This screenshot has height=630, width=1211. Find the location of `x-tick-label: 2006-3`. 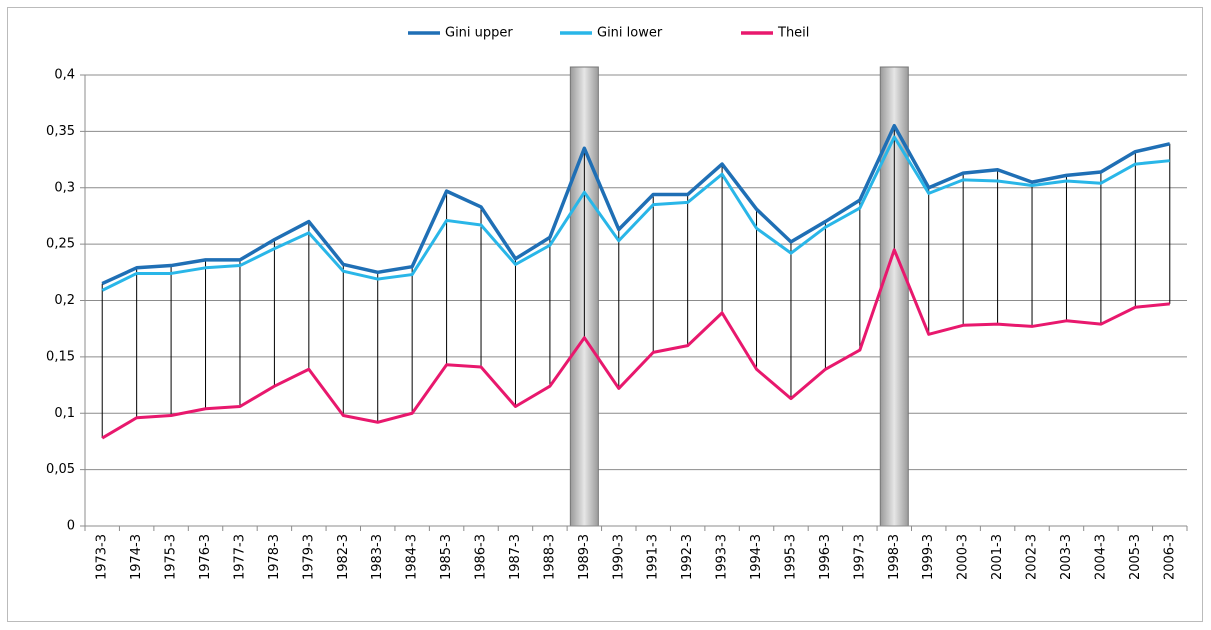

x-tick-label: 2006-3 is located at coordinates (1169, 557).